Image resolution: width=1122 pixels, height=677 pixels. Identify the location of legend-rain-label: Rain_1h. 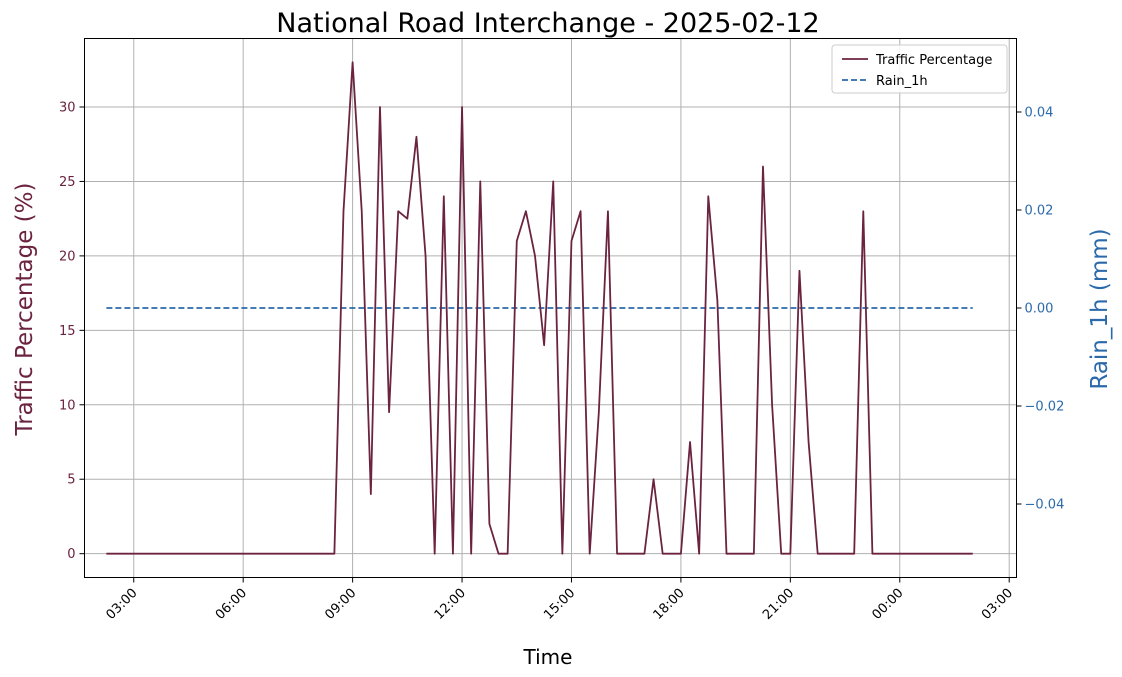
(902, 81).